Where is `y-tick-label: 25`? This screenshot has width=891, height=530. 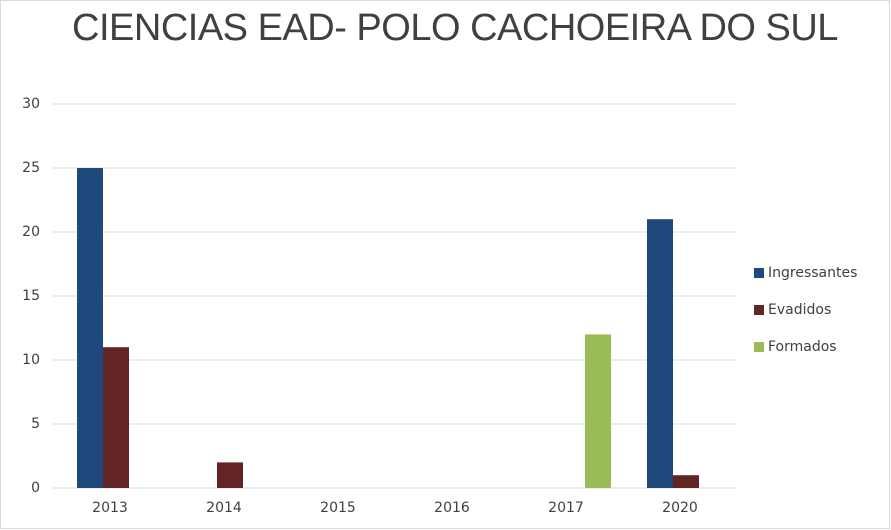
y-tick-label: 25 is located at coordinates (31, 168).